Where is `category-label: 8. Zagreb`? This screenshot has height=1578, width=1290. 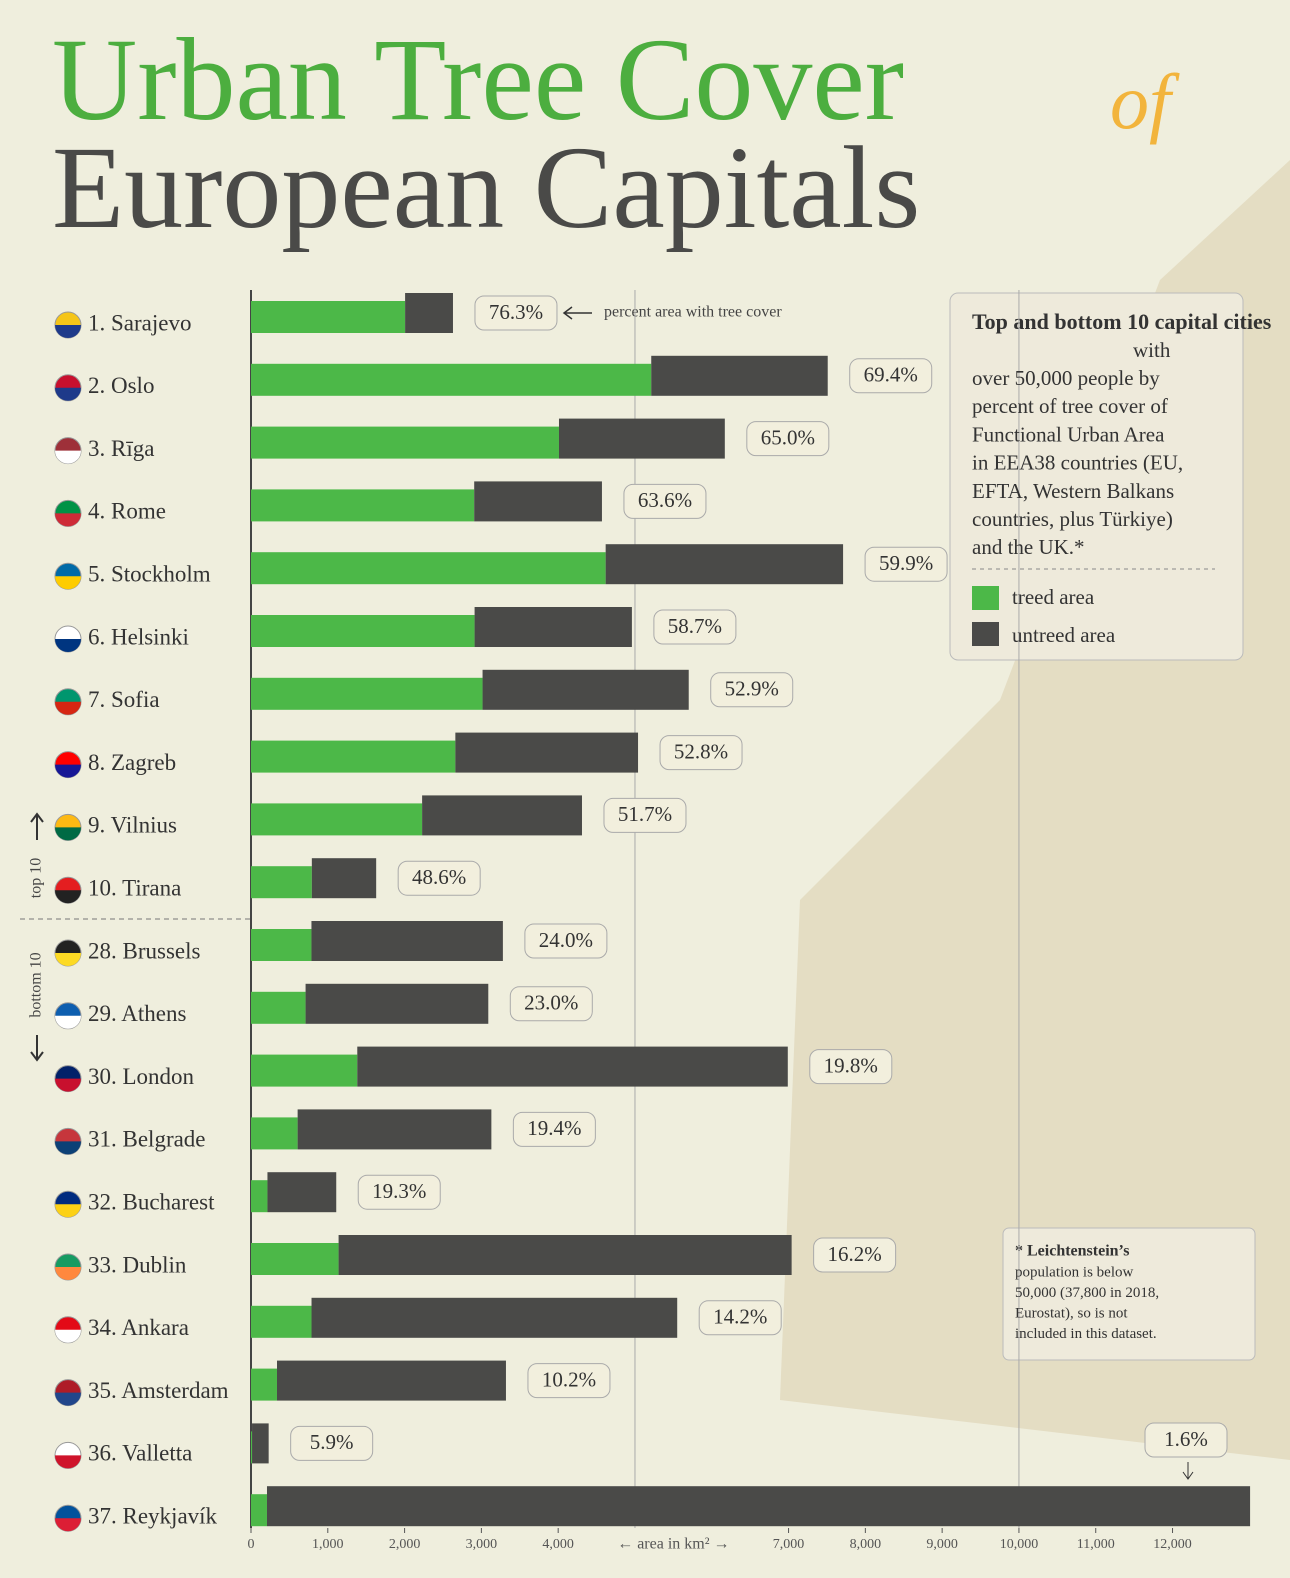 category-label: 8. Zagreb is located at coordinates (132, 762).